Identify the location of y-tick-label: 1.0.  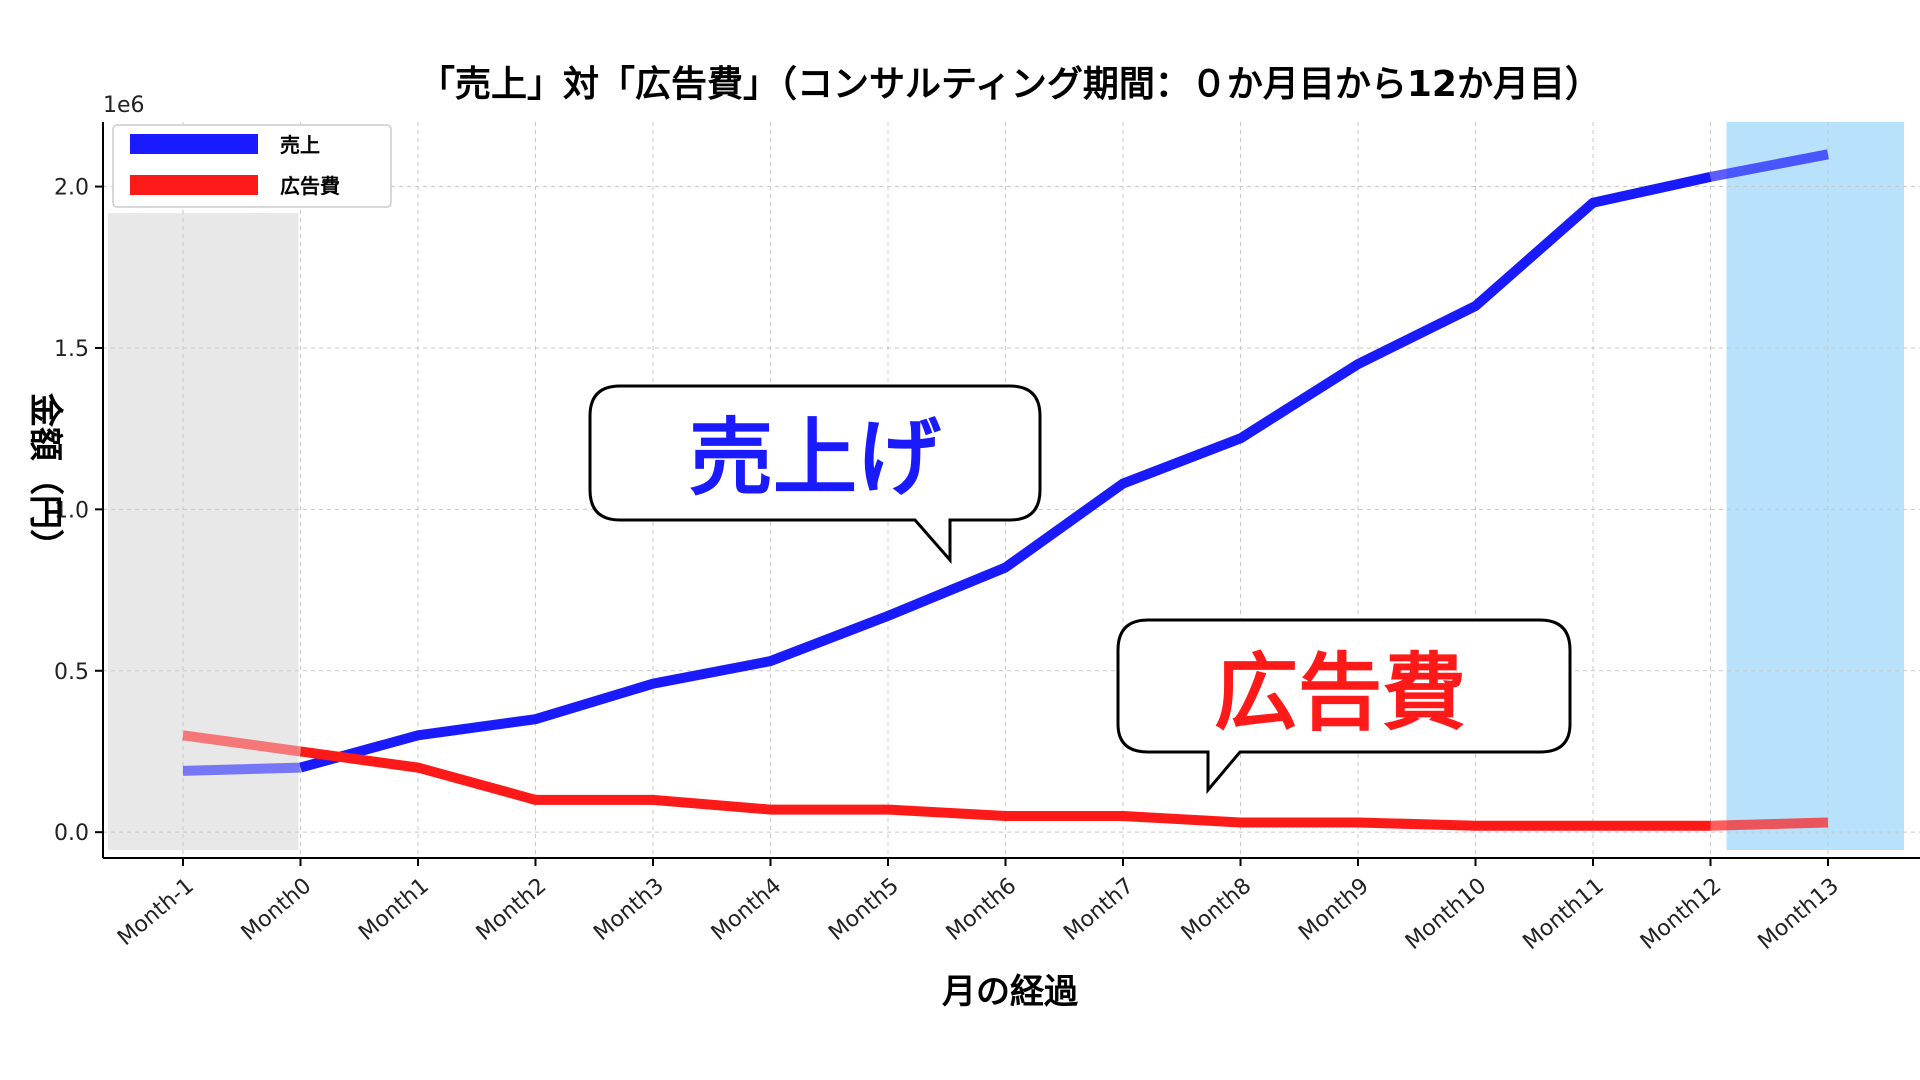
(71, 510).